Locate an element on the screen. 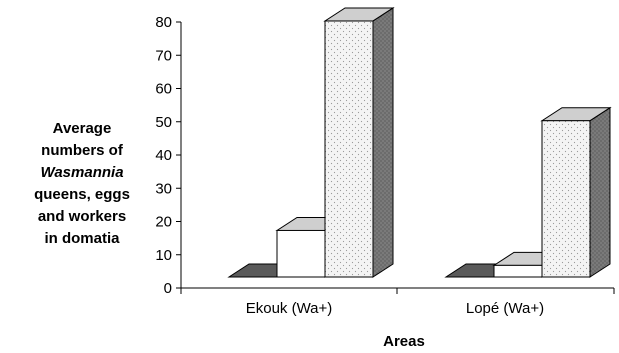  y-axis-label-line: in domatia is located at coordinates (82, 238).